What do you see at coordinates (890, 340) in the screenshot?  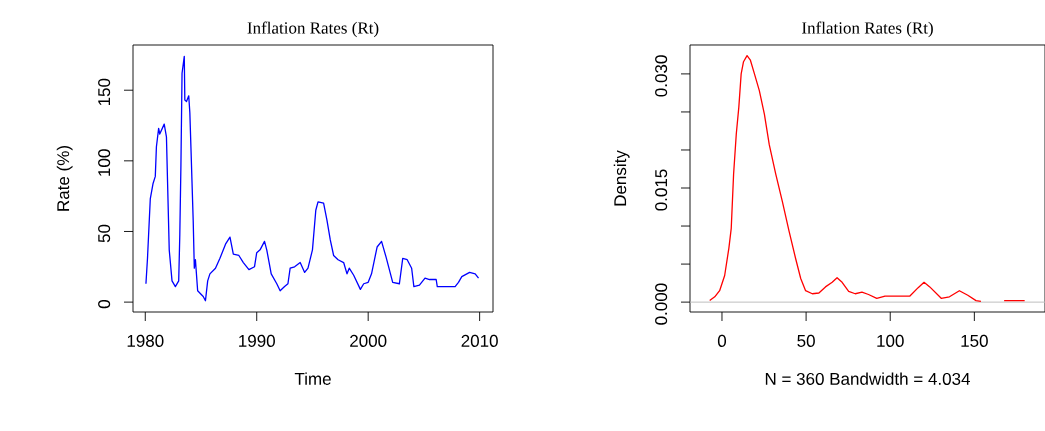 I see `x-tick-label: 100` at bounding box center [890, 340].